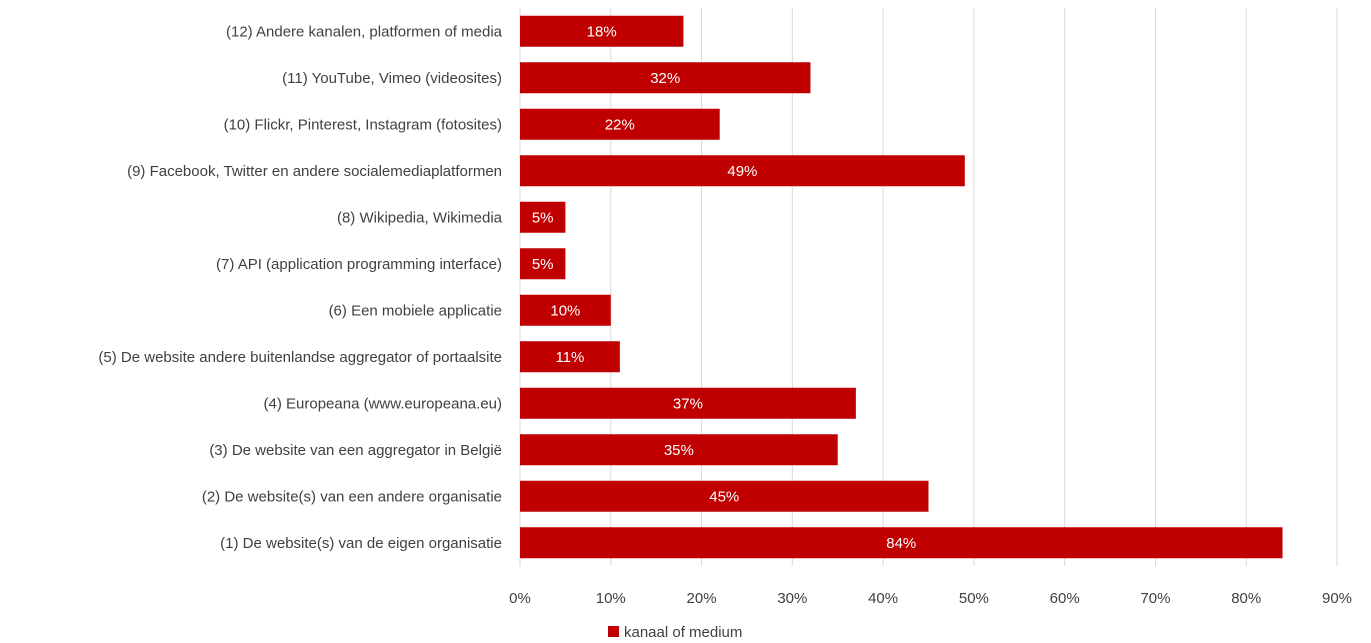 The height and width of the screenshot is (643, 1371). I want to click on bar-value-label-9: 37%, so click(688, 403).